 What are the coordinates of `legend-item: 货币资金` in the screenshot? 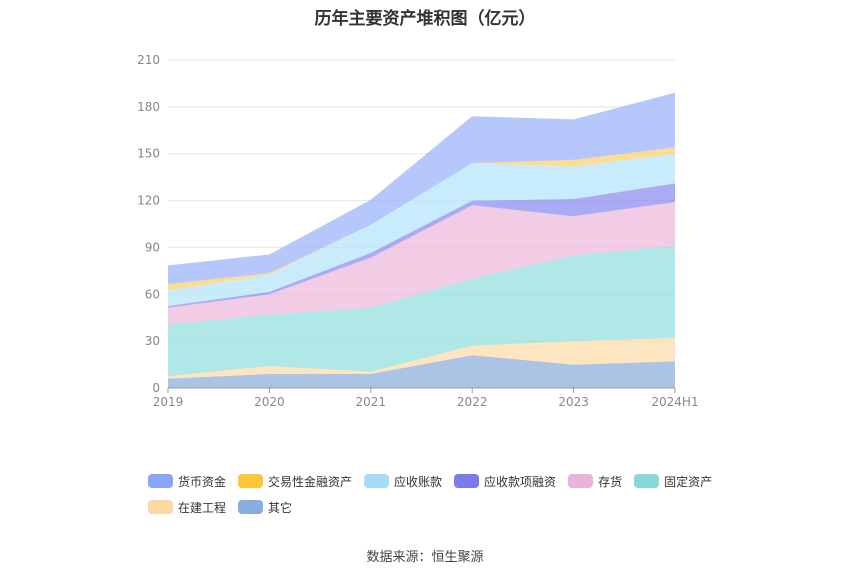 It's located at (187, 481).